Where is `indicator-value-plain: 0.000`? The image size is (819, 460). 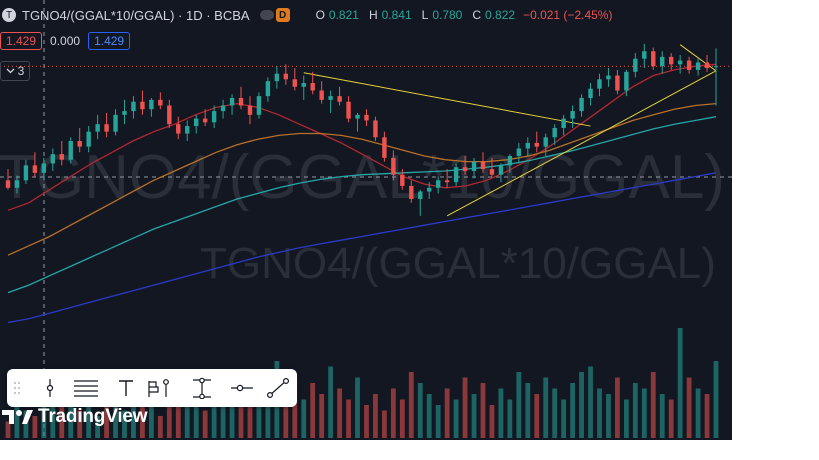 indicator-value-plain: 0.000 is located at coordinates (65, 41).